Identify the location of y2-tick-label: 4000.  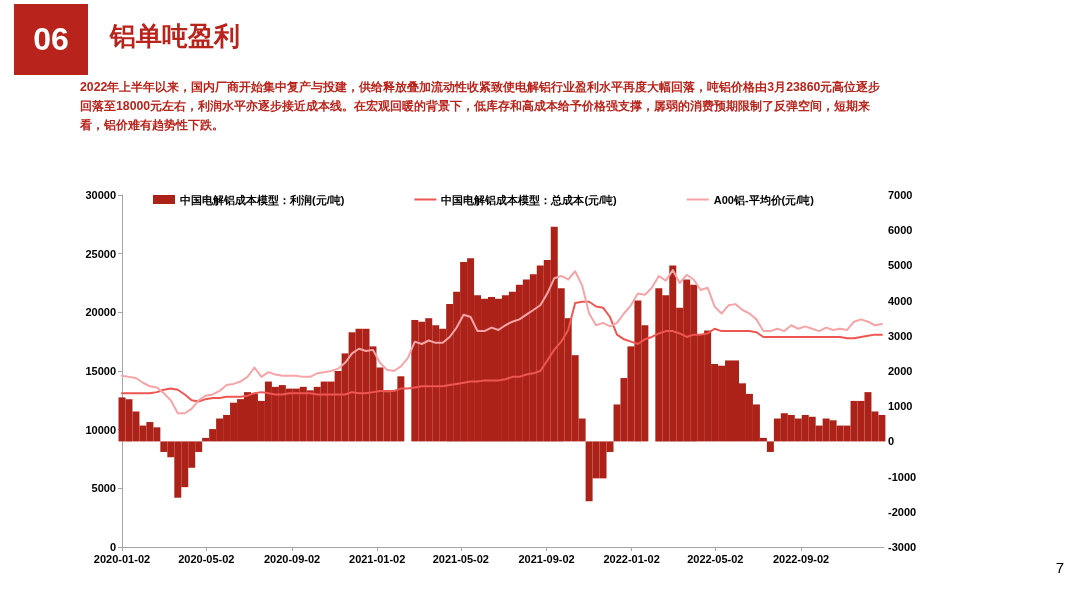
(900, 300).